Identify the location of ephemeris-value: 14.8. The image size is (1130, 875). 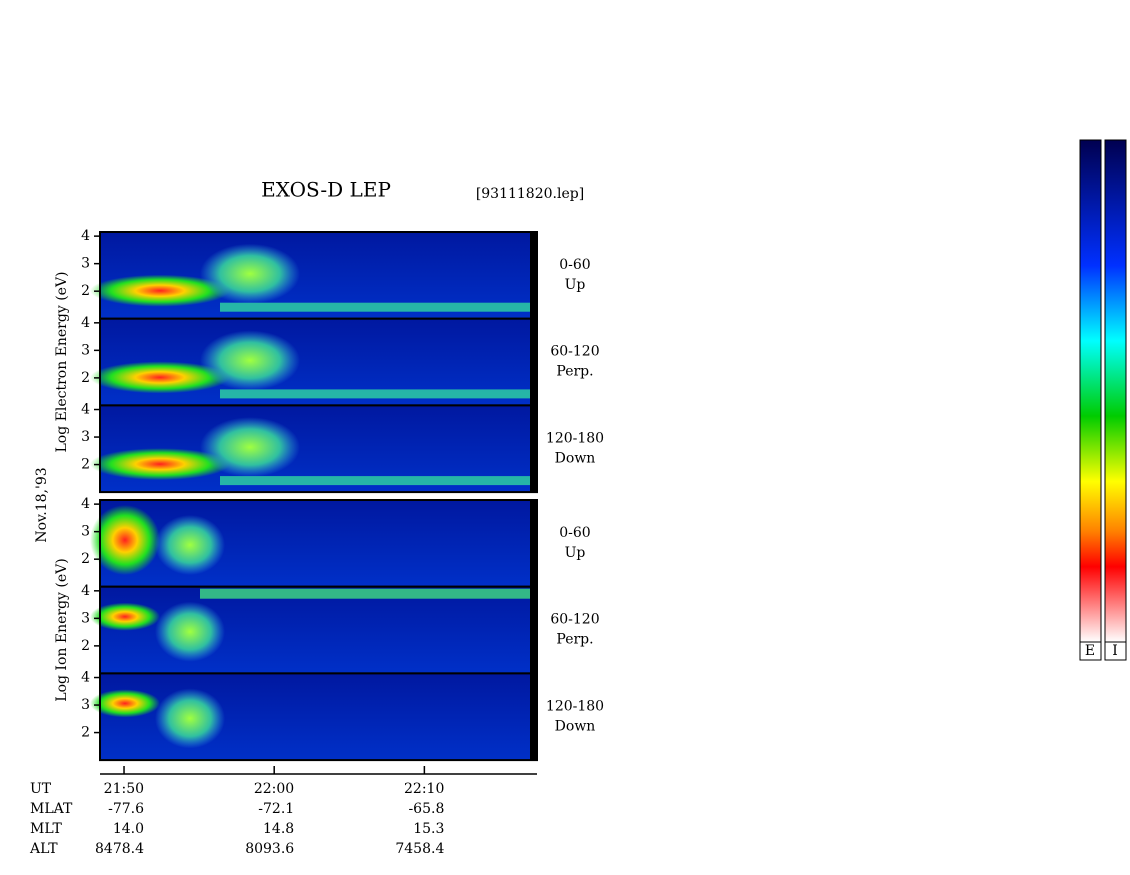
(278, 829).